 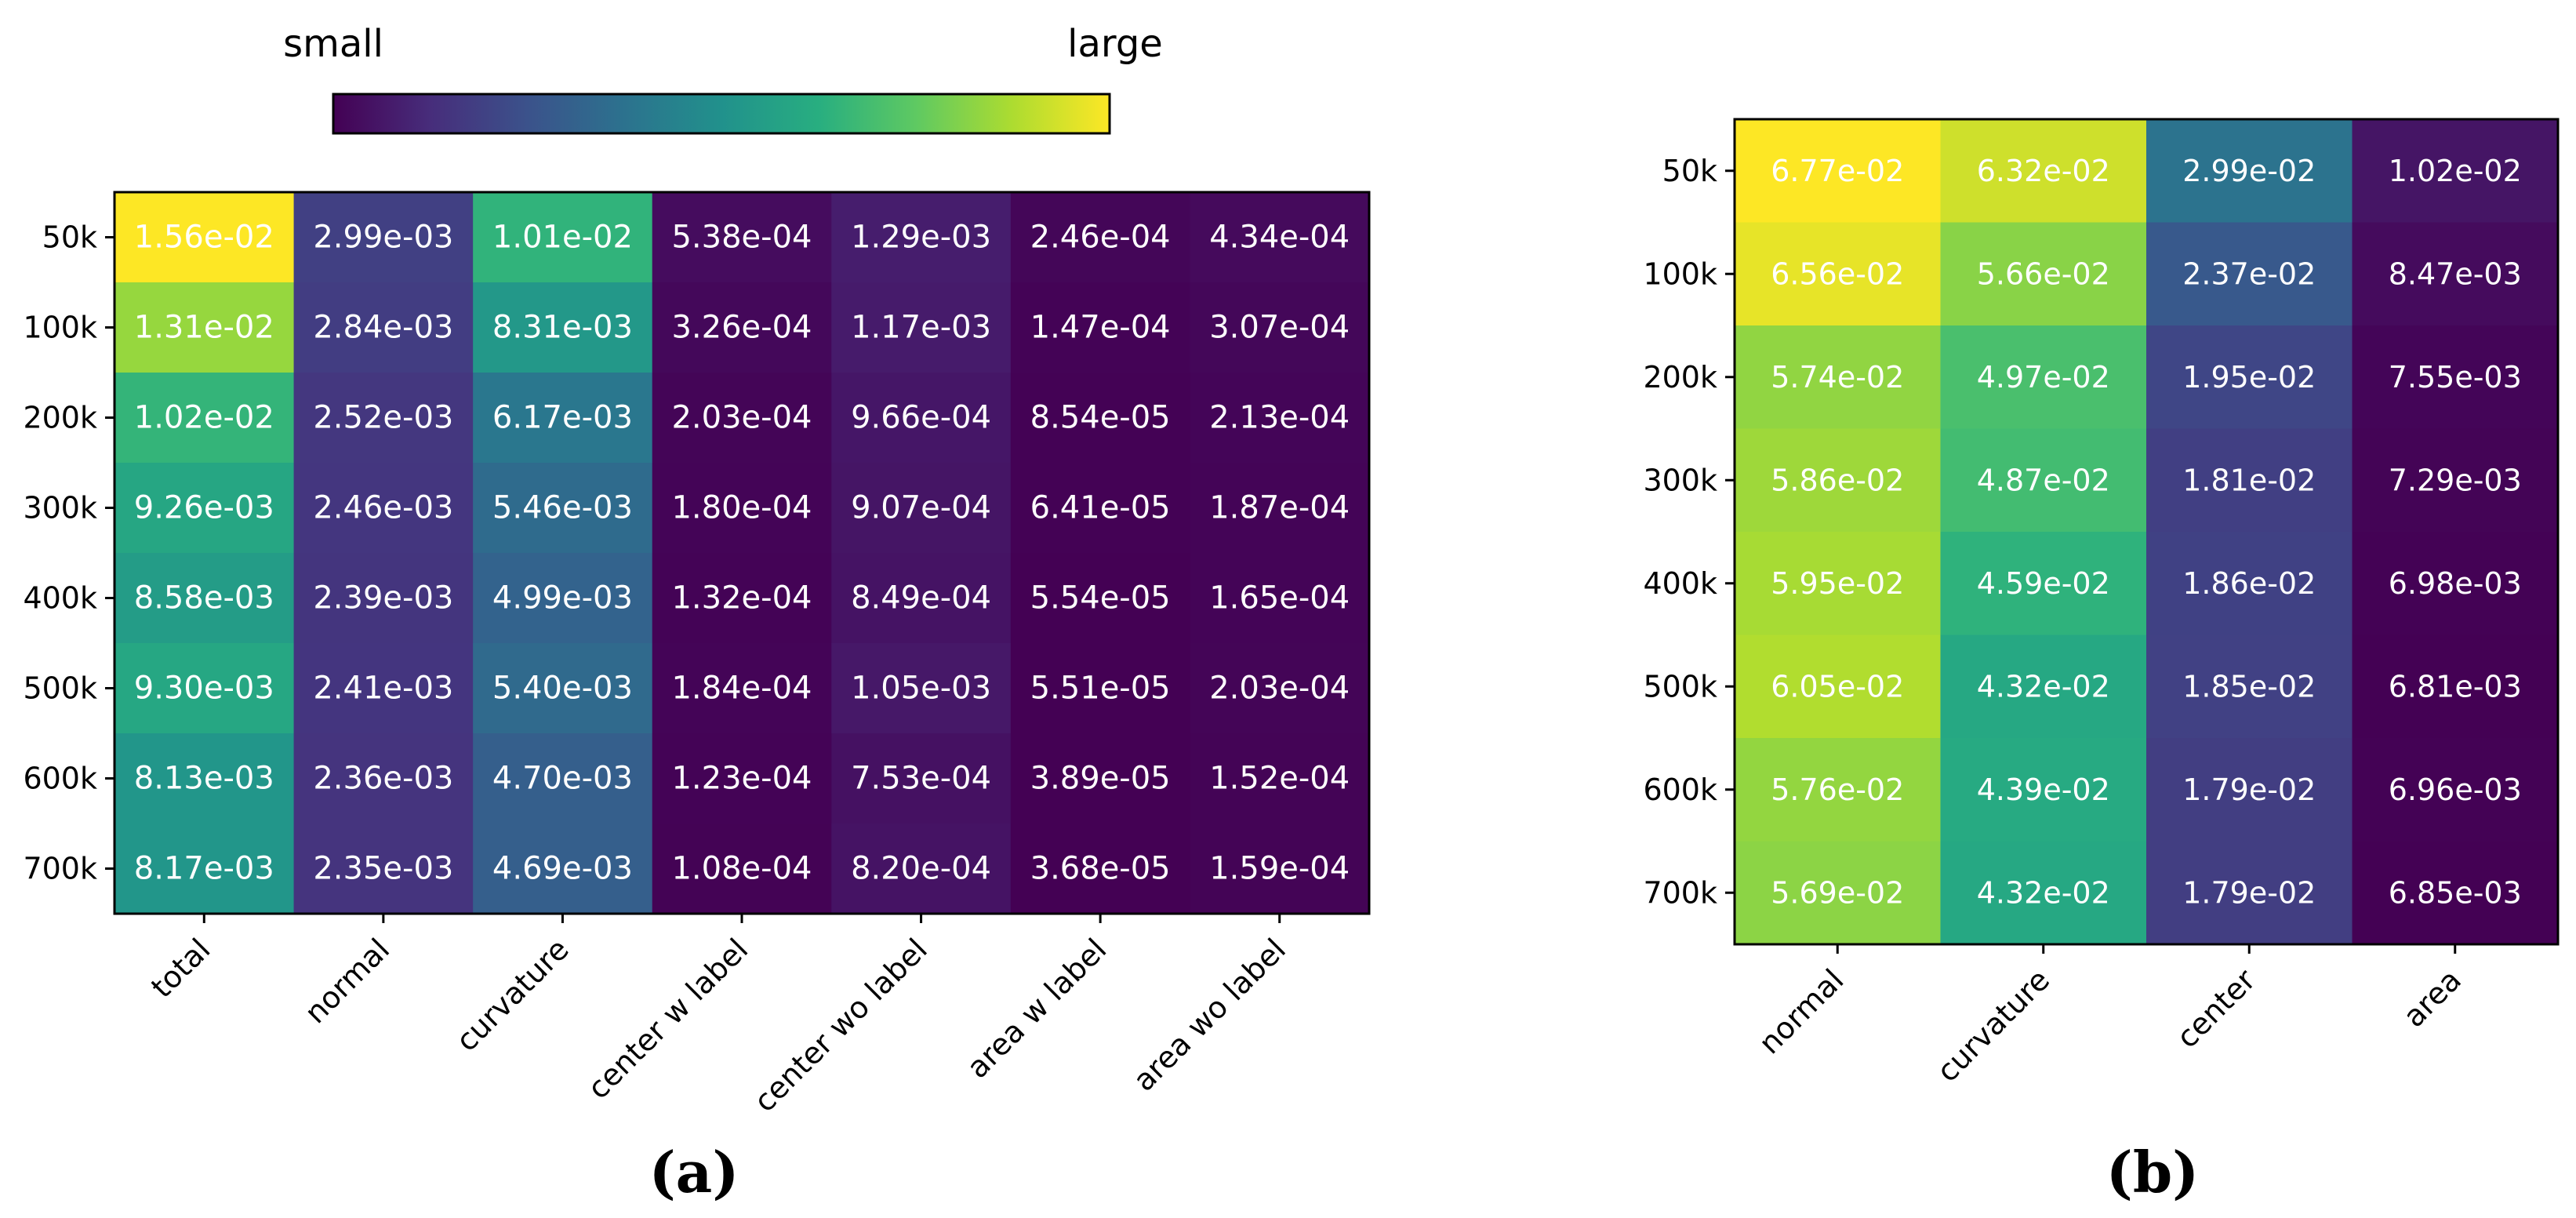 I want to click on heatmap-a-value-500k-total: 9.30e-03, so click(x=204, y=689).